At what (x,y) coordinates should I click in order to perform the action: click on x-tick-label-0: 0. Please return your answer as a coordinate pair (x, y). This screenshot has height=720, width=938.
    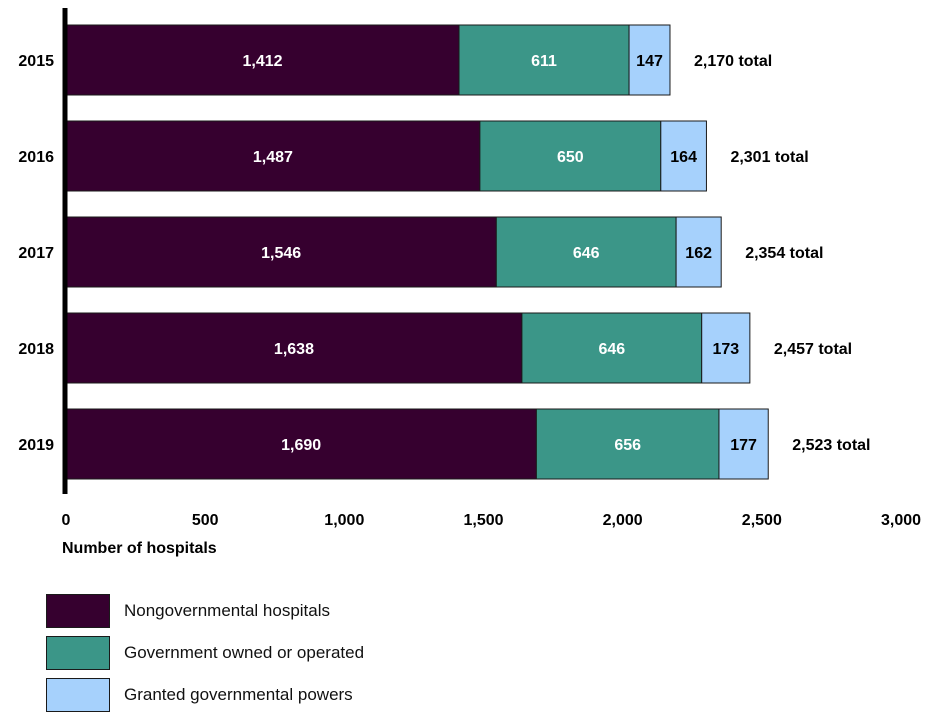
    Looking at the image, I should click on (66, 520).